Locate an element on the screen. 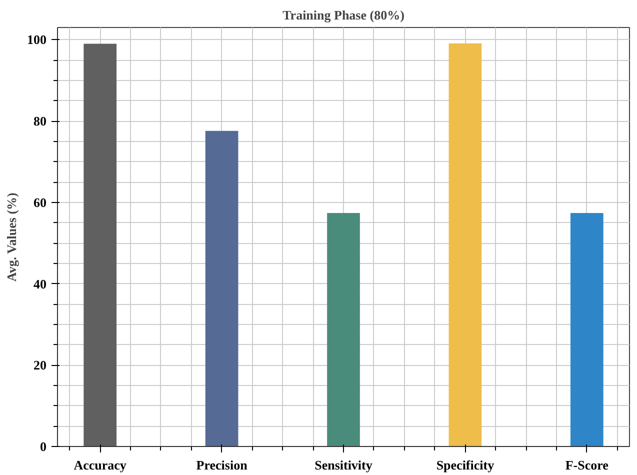 This screenshot has height=475, width=637. chart-title: Training Phase (80%) is located at coordinates (343, 15).